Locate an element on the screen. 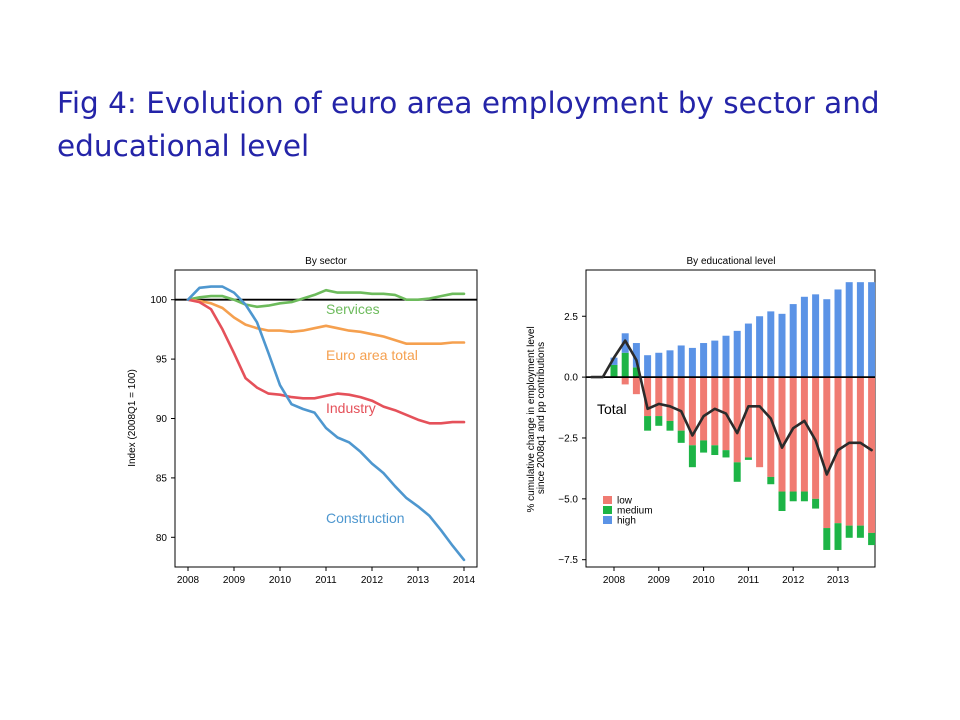  y-tick-label-100: 100 is located at coordinates (158, 300).